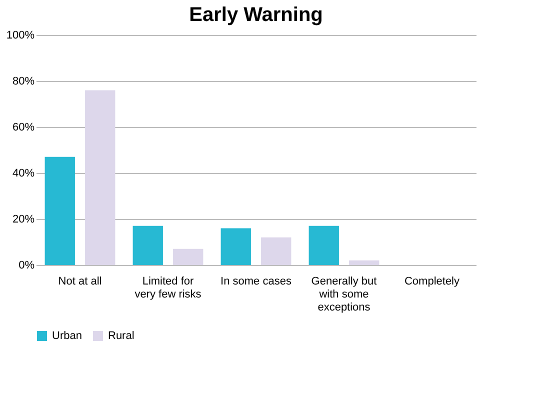 Image resolution: width=548 pixels, height=401 pixels. Describe the element at coordinates (26, 266) in the screenshot. I see `y-tick-label: 0%` at that location.